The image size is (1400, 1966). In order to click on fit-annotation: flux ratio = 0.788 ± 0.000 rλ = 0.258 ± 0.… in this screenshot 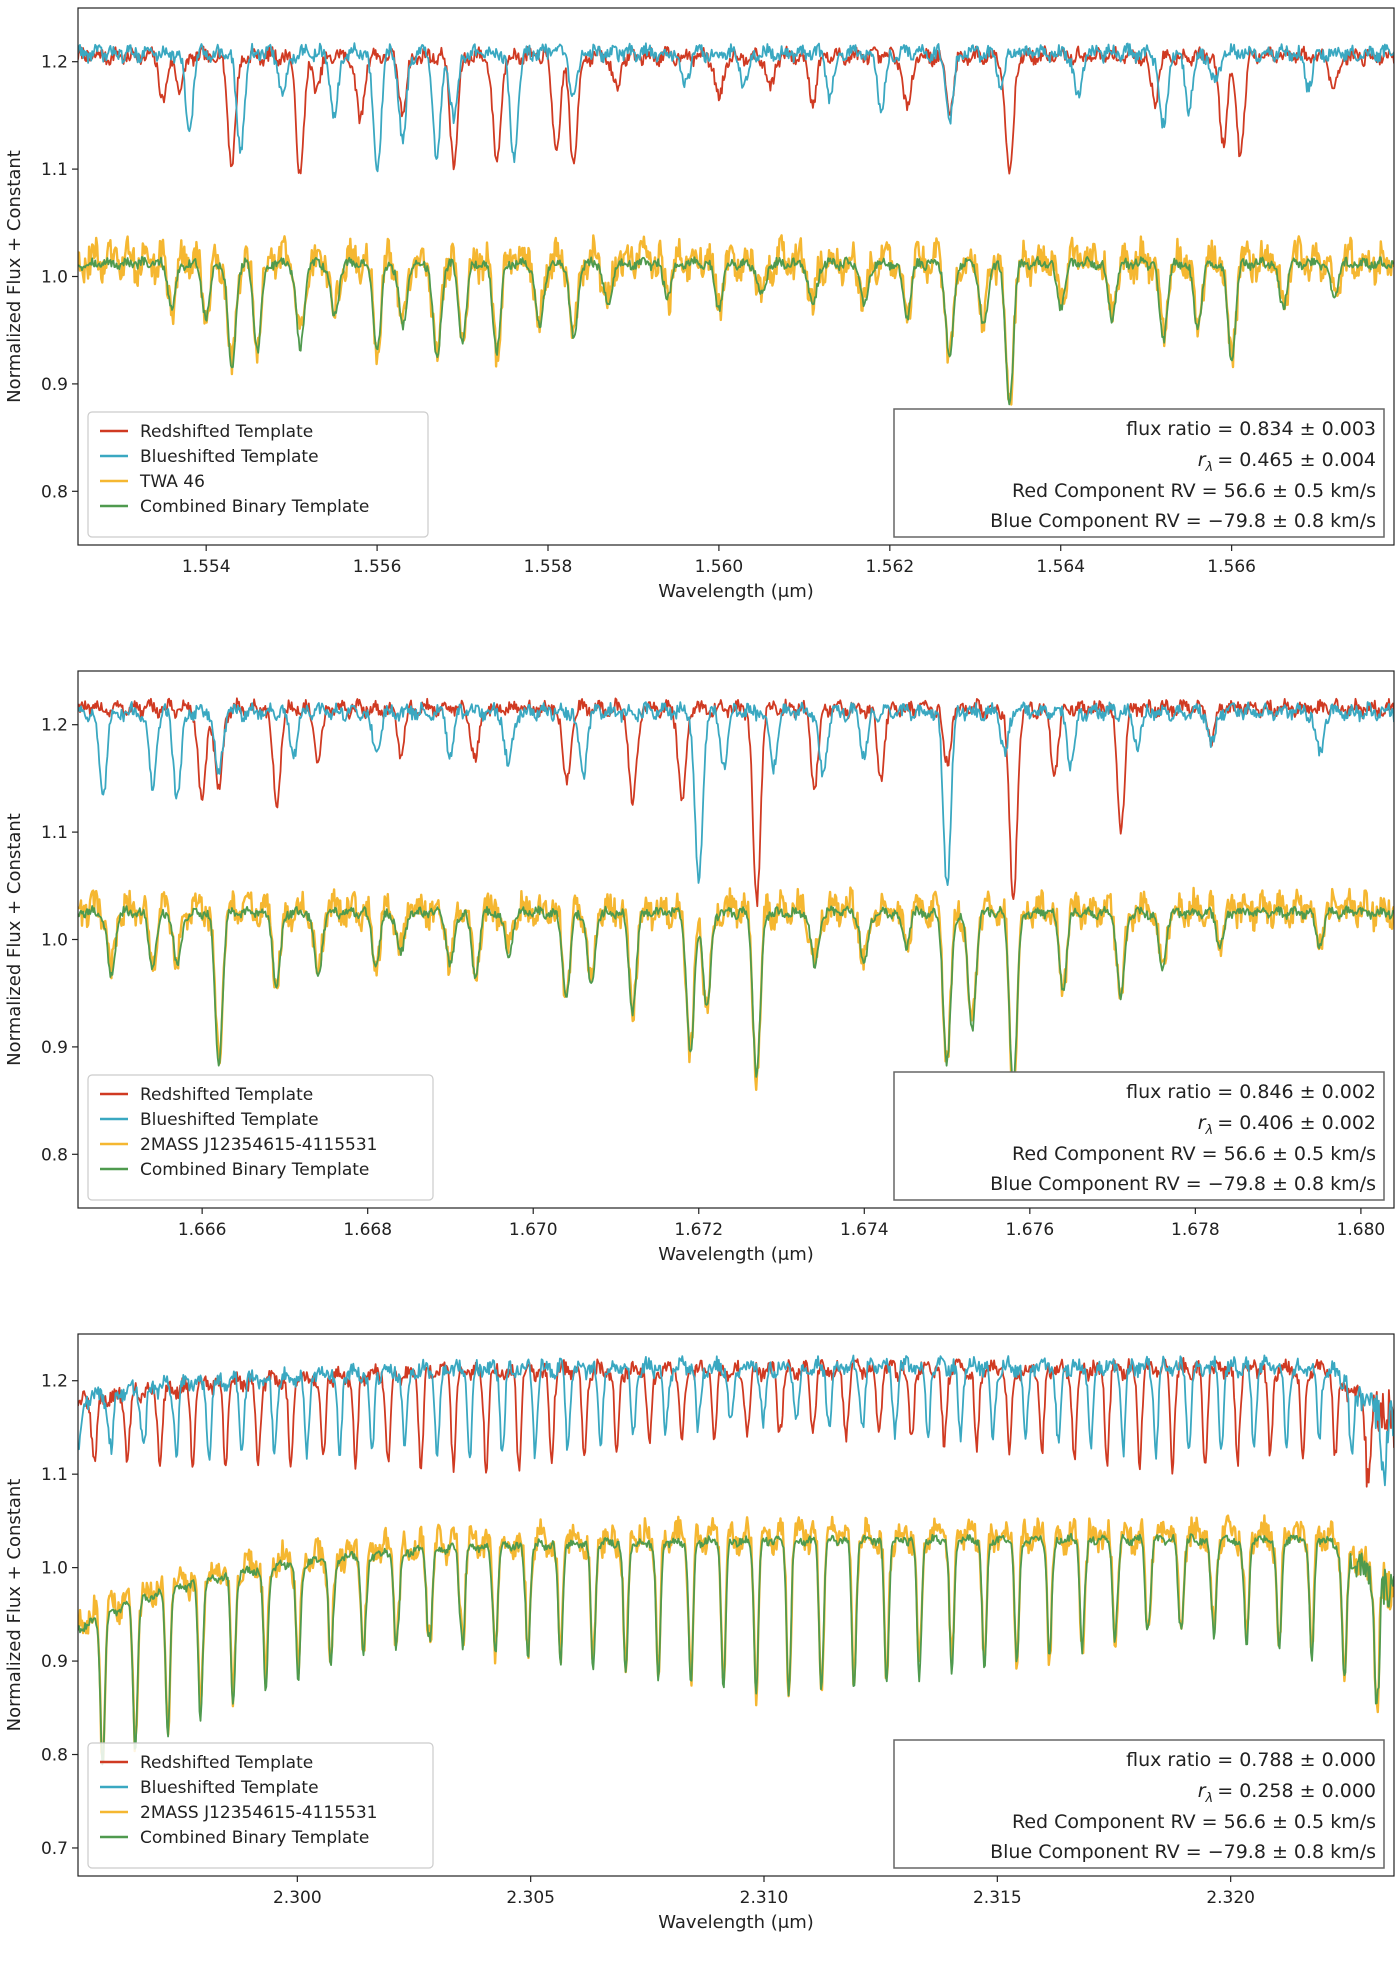, I will do `click(1139, 1804)`.